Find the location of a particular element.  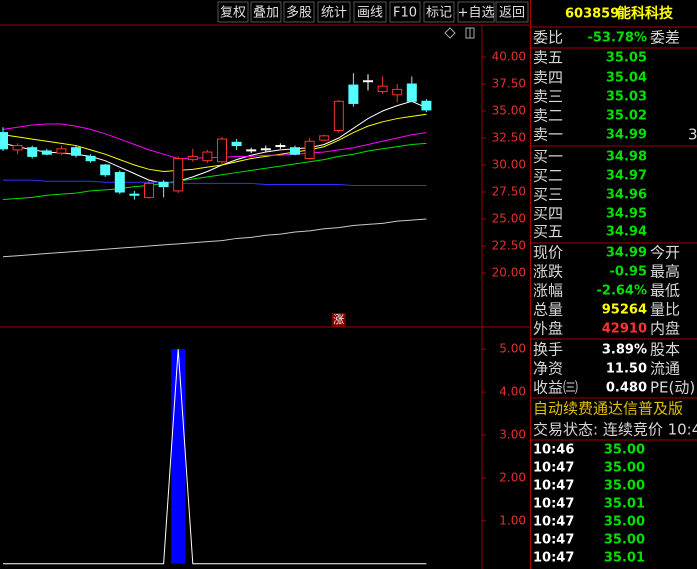

annotation-box is located at coordinates (338, 320).